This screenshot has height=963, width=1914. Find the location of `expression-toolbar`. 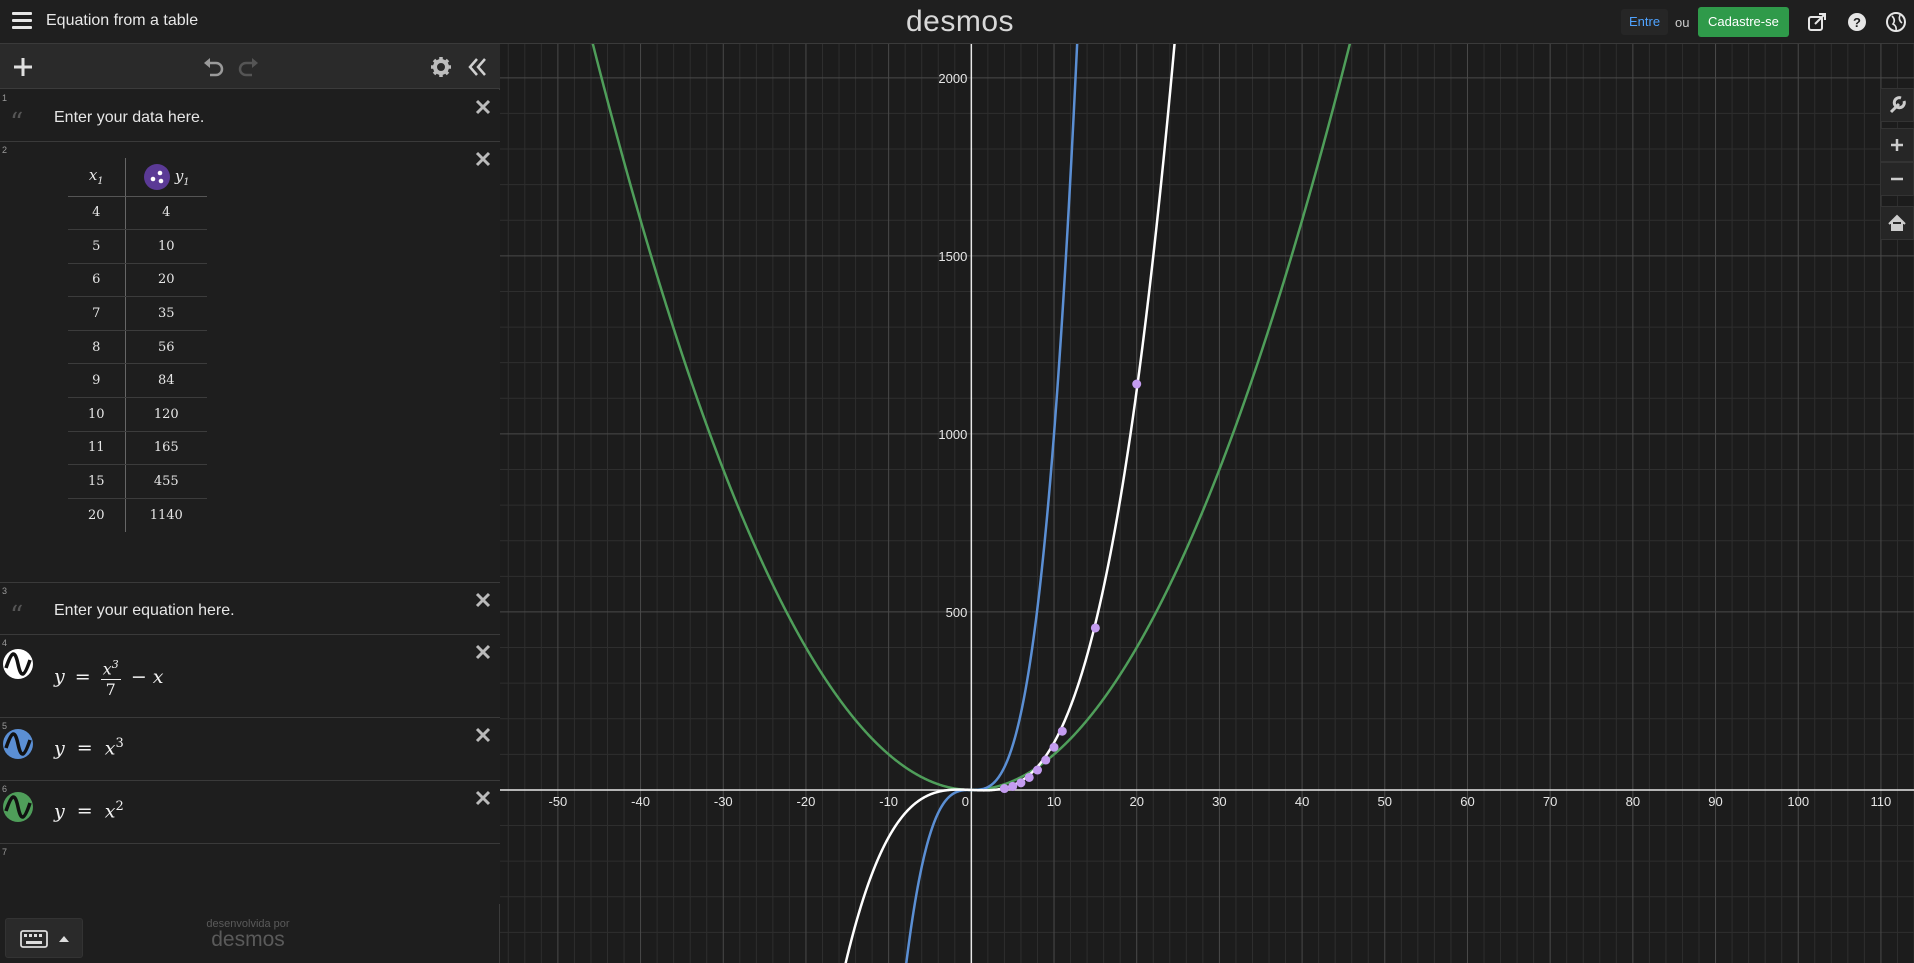

expression-toolbar is located at coordinates (250, 66).